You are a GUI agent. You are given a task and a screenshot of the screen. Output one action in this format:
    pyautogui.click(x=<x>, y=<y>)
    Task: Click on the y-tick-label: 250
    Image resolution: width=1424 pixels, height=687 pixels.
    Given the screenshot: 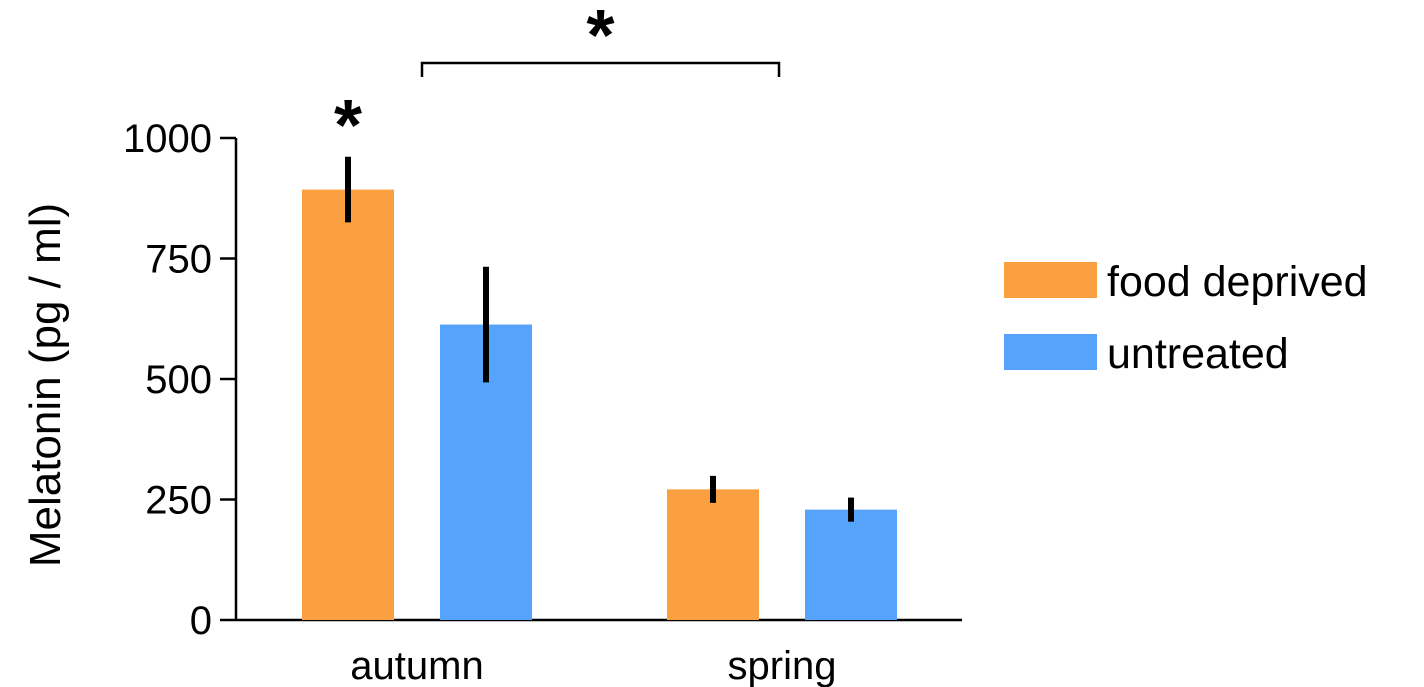 What is the action you would take?
    pyautogui.click(x=178, y=501)
    